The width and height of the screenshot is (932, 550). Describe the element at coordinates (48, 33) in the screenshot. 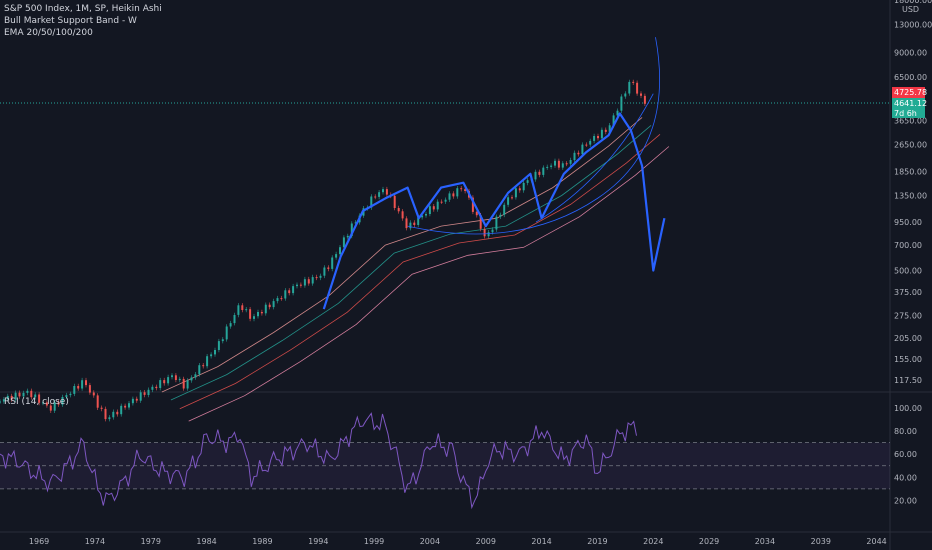

I see `legend-indicator-ema: EMA 20/50/100/200` at that location.